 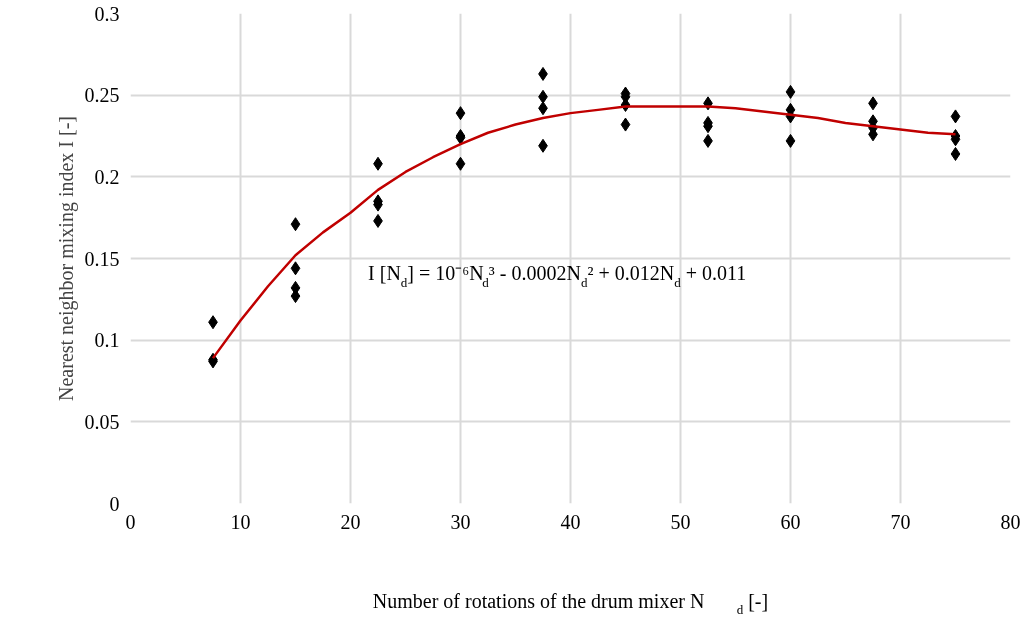 What do you see at coordinates (114, 503) in the screenshot?
I see `y-tick-label: 0` at bounding box center [114, 503].